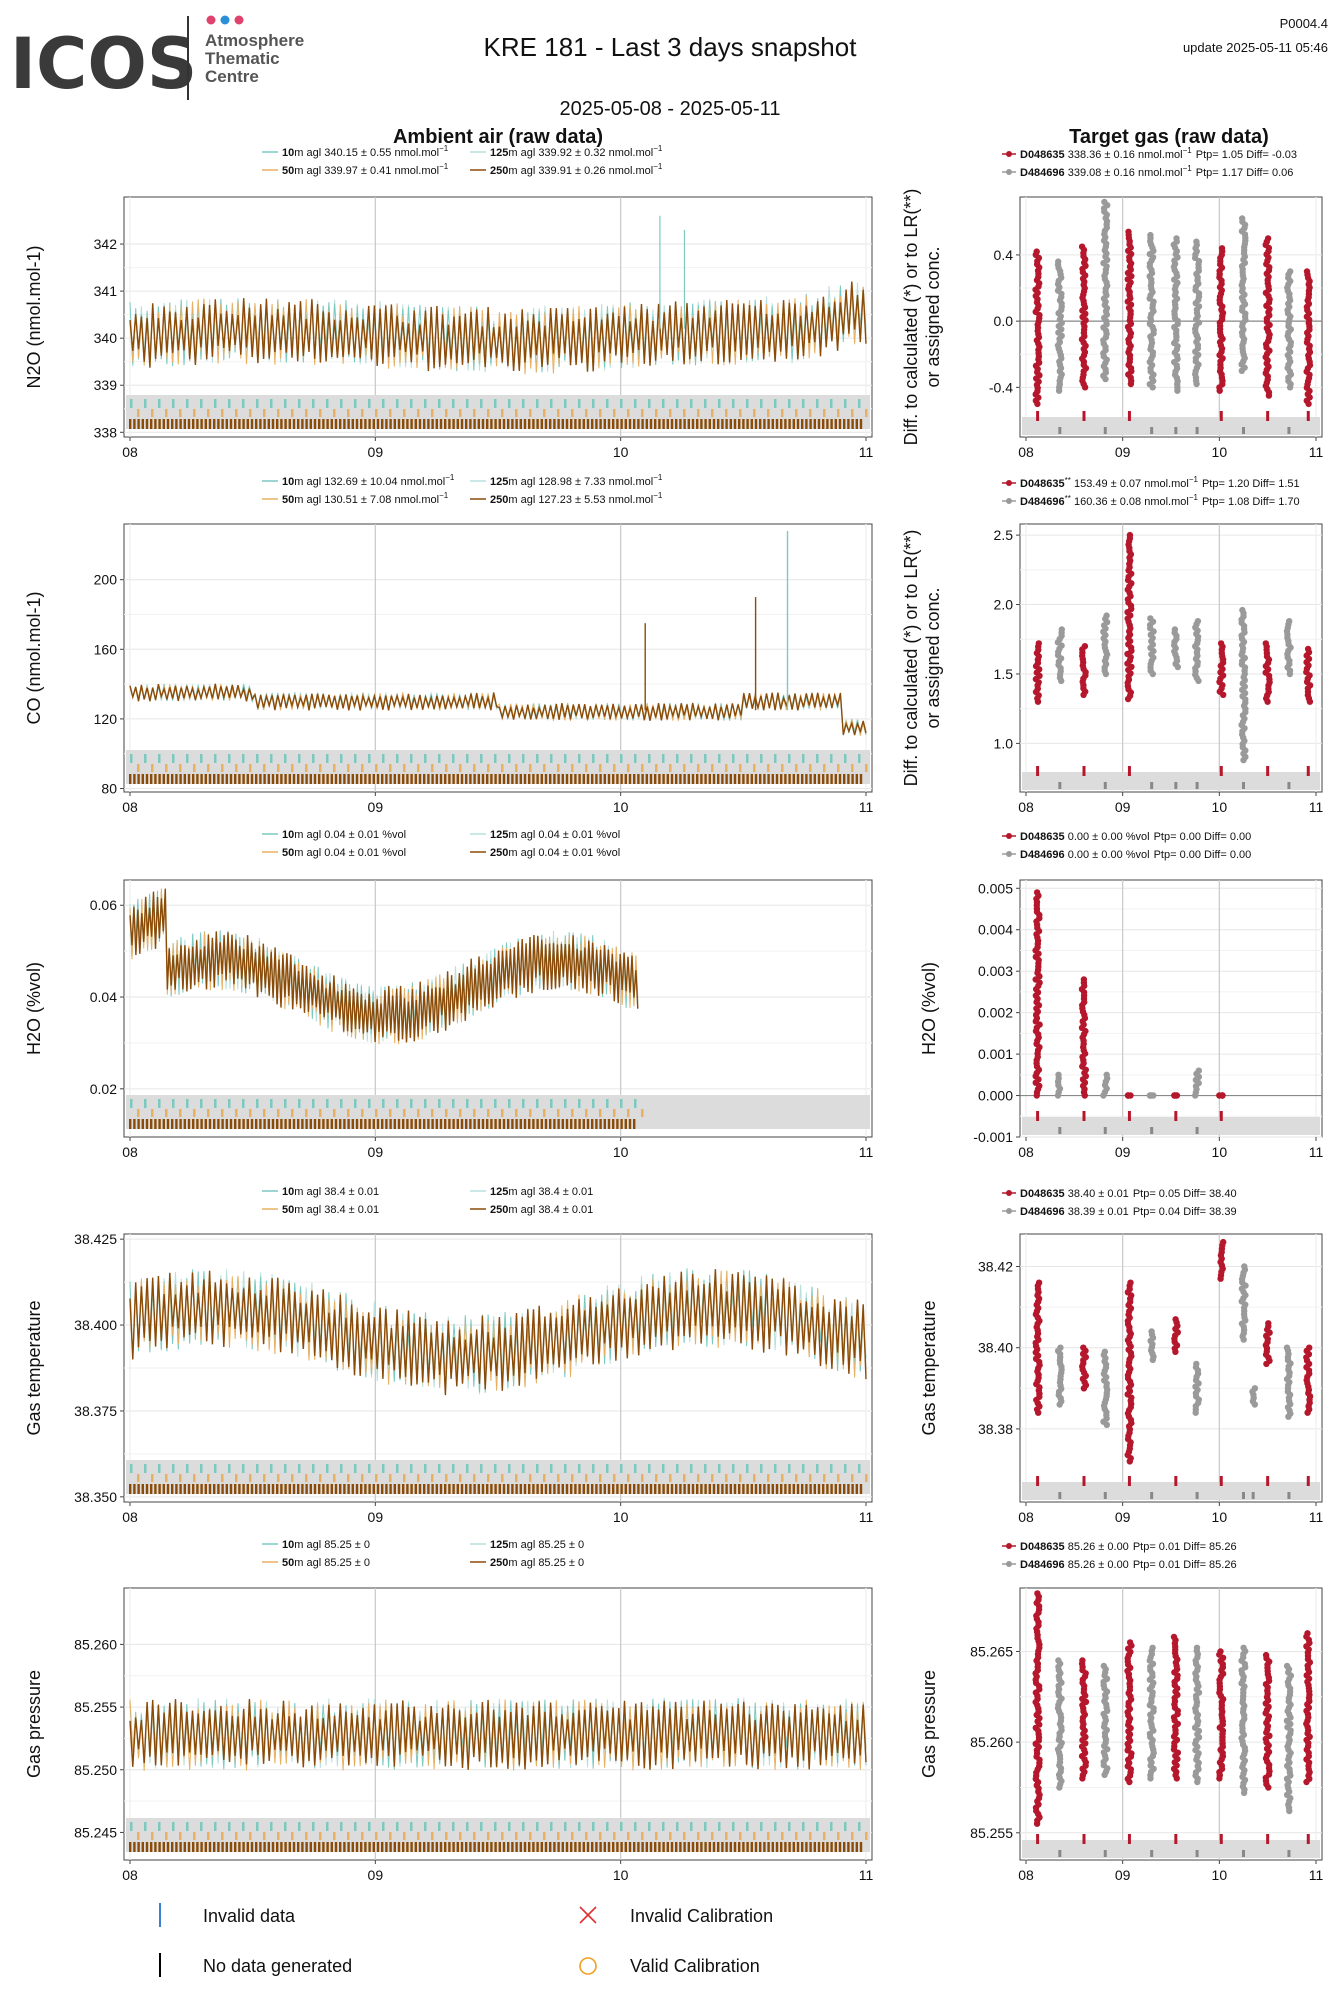 The height and width of the screenshot is (2000, 1340). Describe the element at coordinates (671, 47) in the screenshot. I see `page-title: KRE 181 - Last 3 days snapshot` at that location.